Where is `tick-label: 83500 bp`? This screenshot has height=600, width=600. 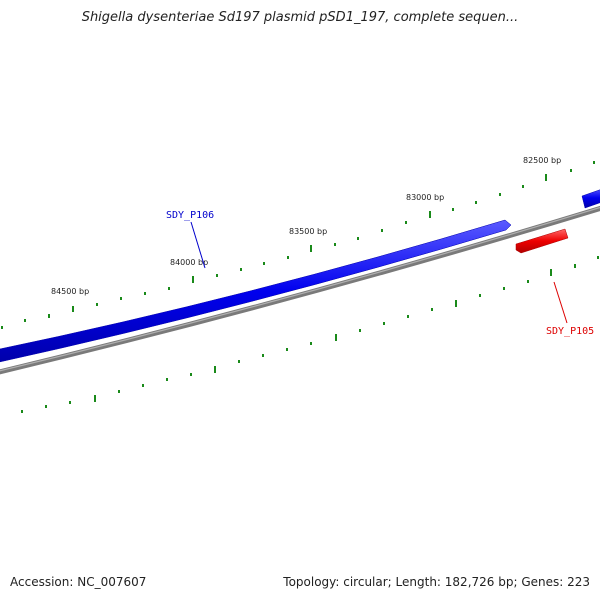
tick-label: 83500 bp is located at coordinates (308, 231).